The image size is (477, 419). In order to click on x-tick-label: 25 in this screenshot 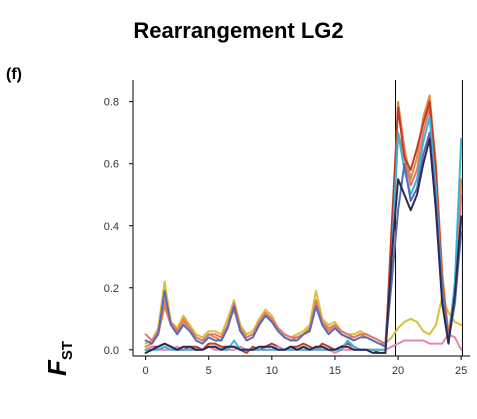, I will do `click(461, 371)`.